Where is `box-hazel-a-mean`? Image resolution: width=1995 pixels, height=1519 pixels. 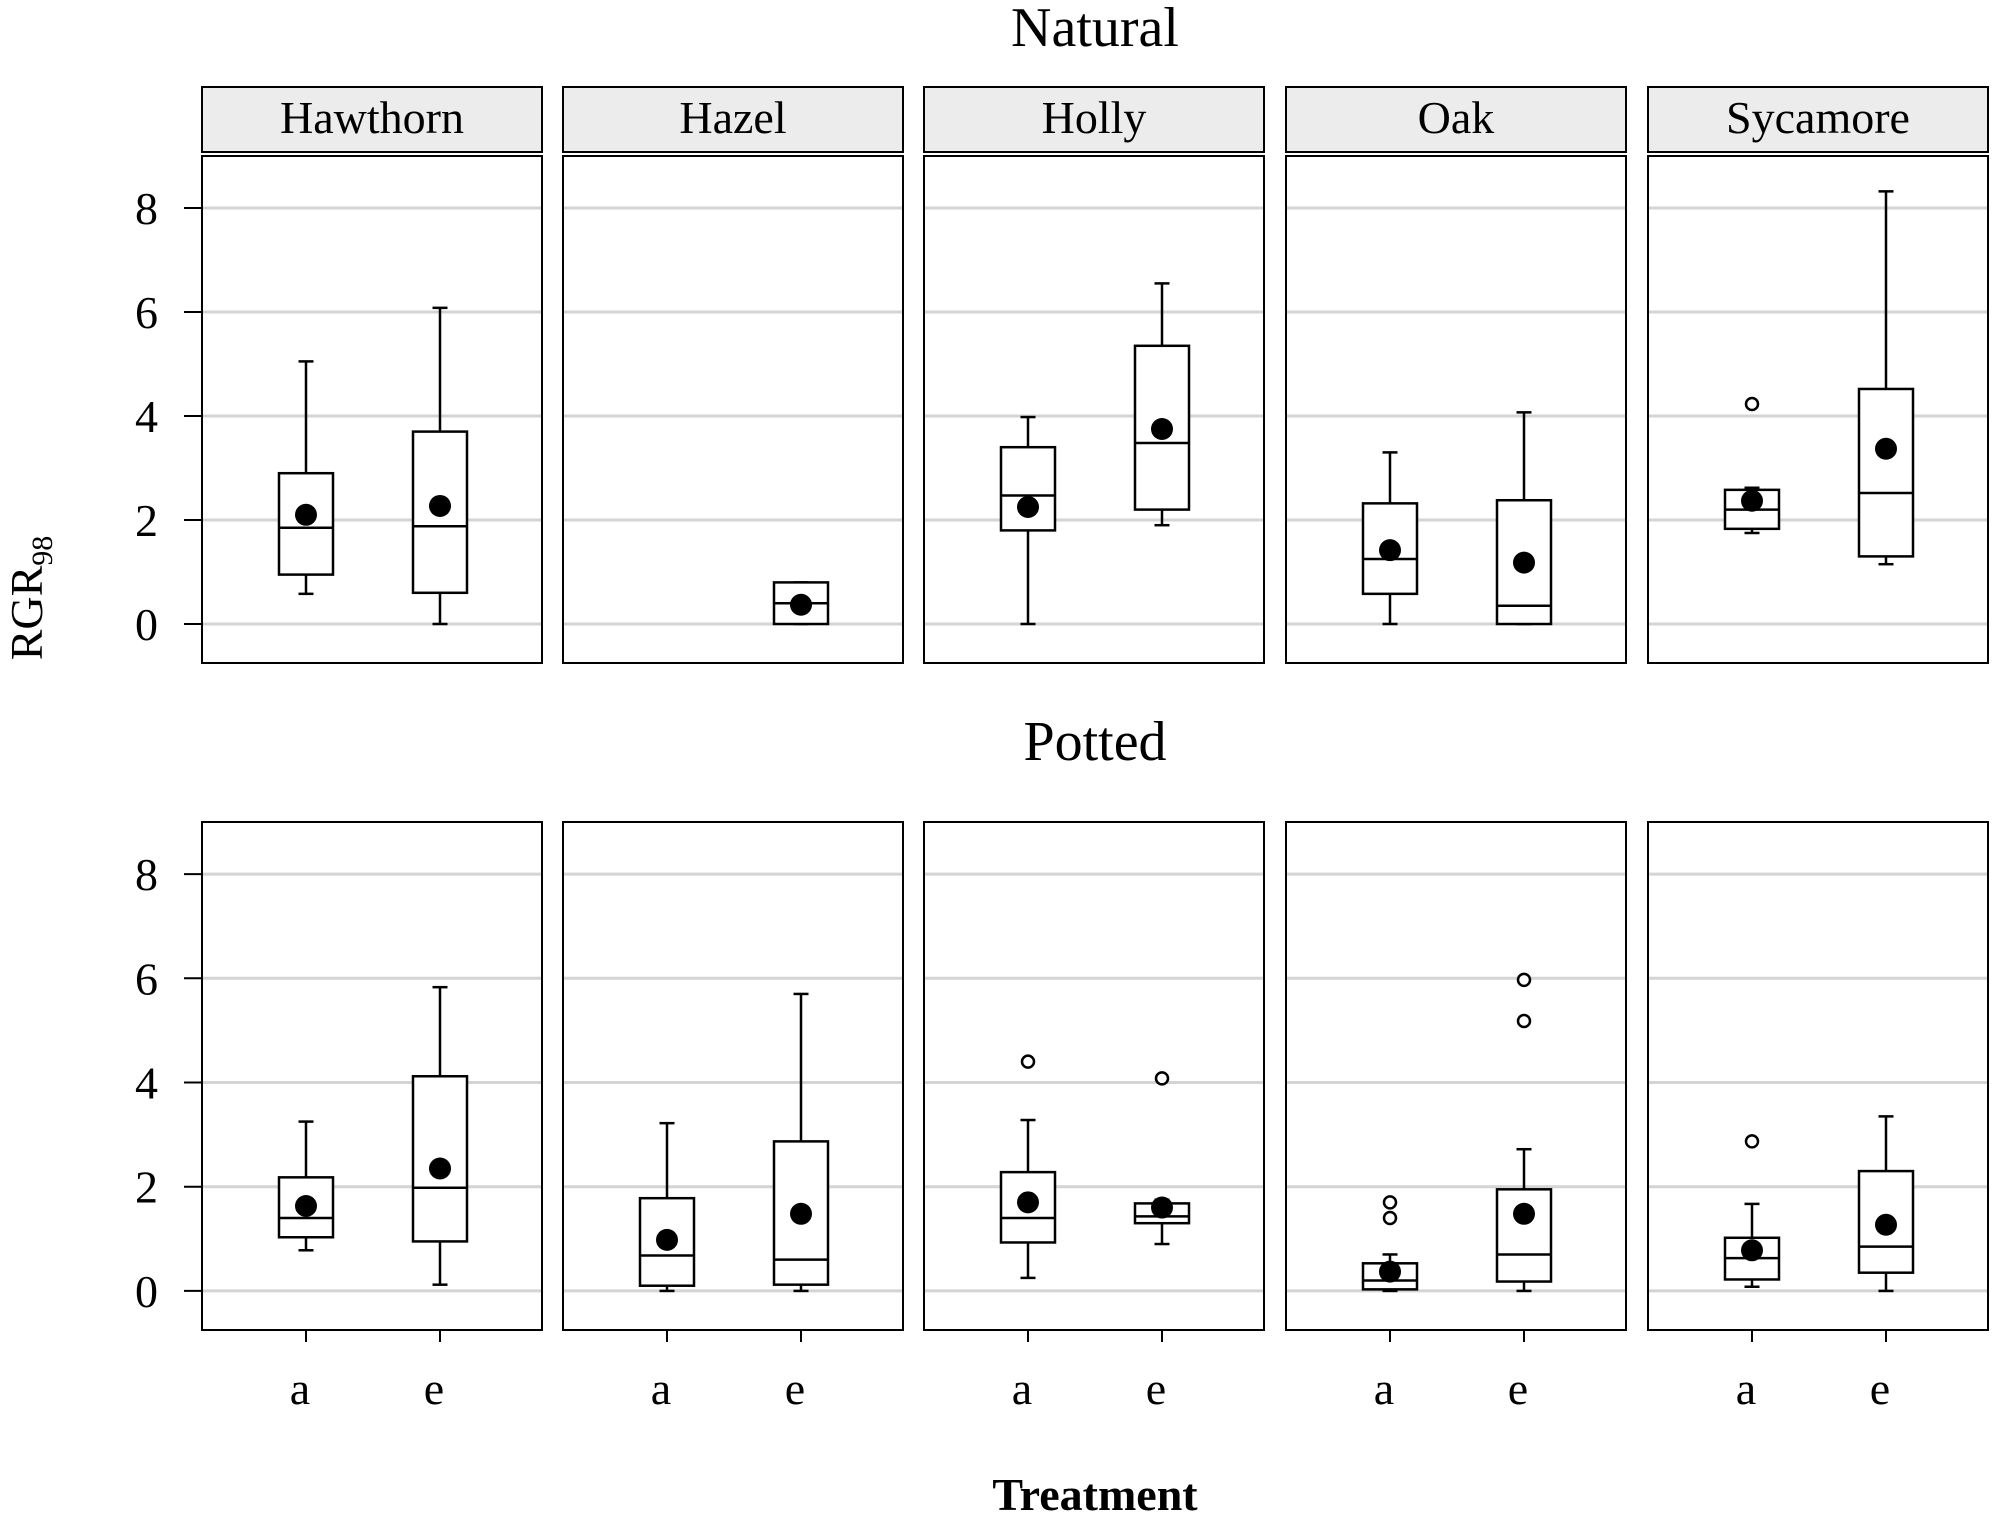 box-hazel-a-mean is located at coordinates (667, 1239).